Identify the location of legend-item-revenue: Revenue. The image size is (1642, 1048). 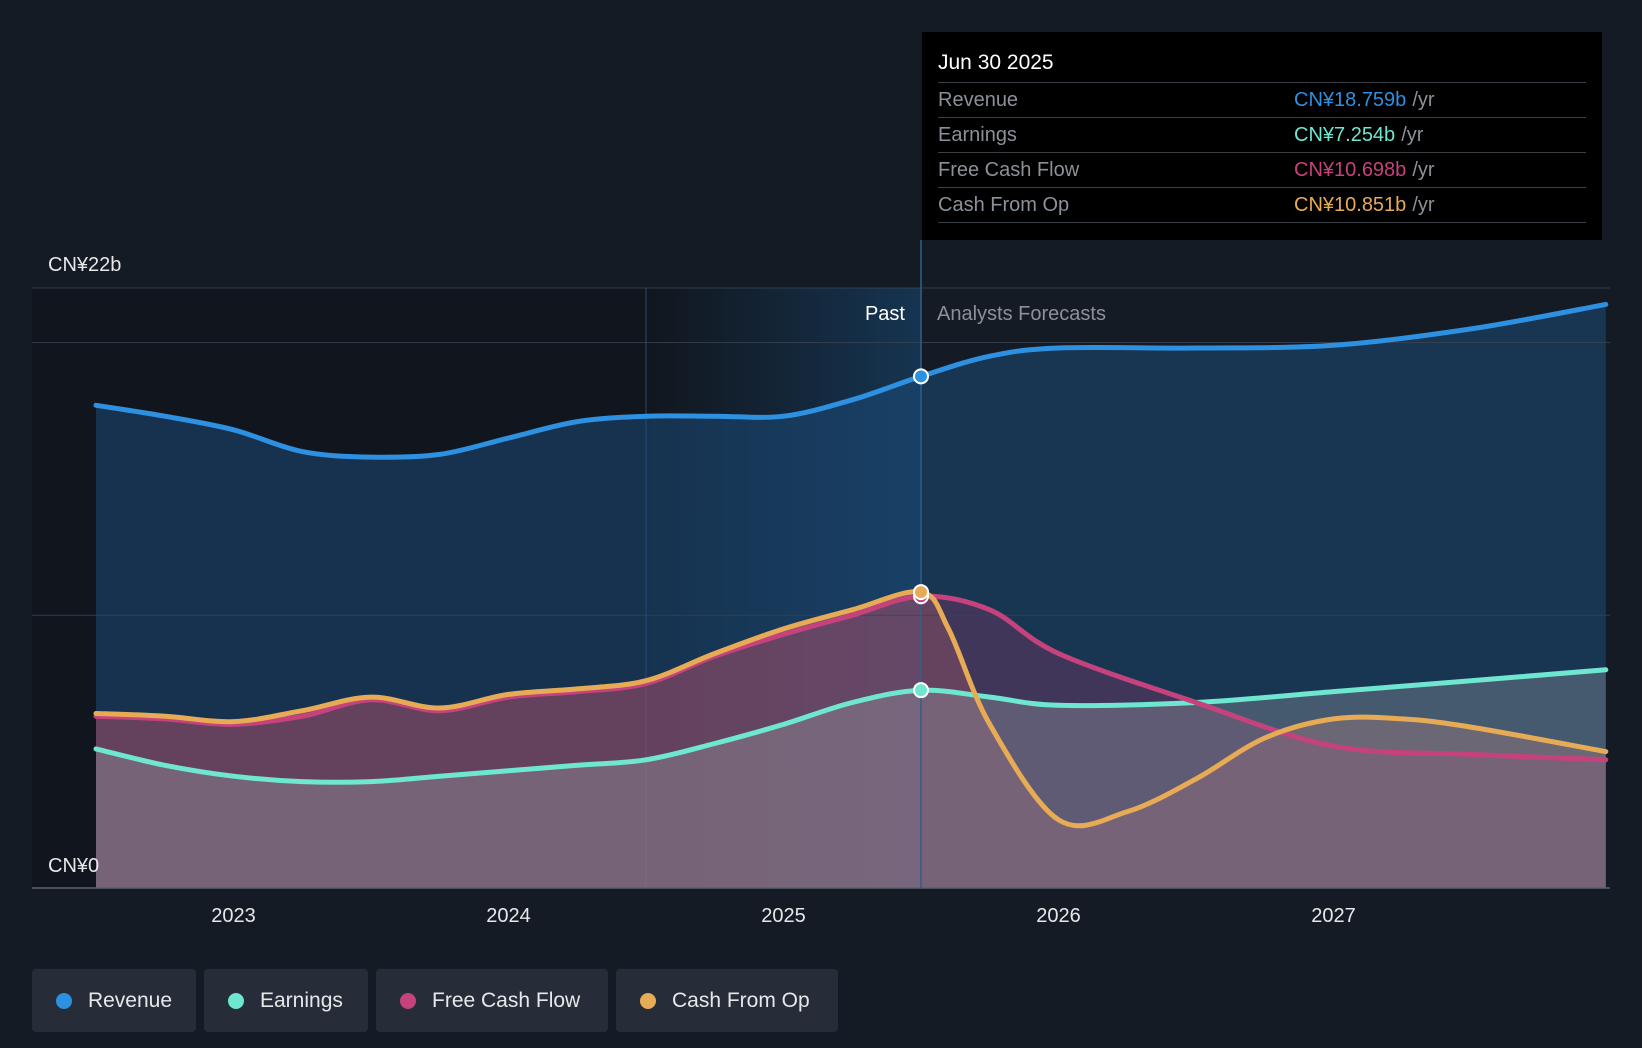
(114, 1000).